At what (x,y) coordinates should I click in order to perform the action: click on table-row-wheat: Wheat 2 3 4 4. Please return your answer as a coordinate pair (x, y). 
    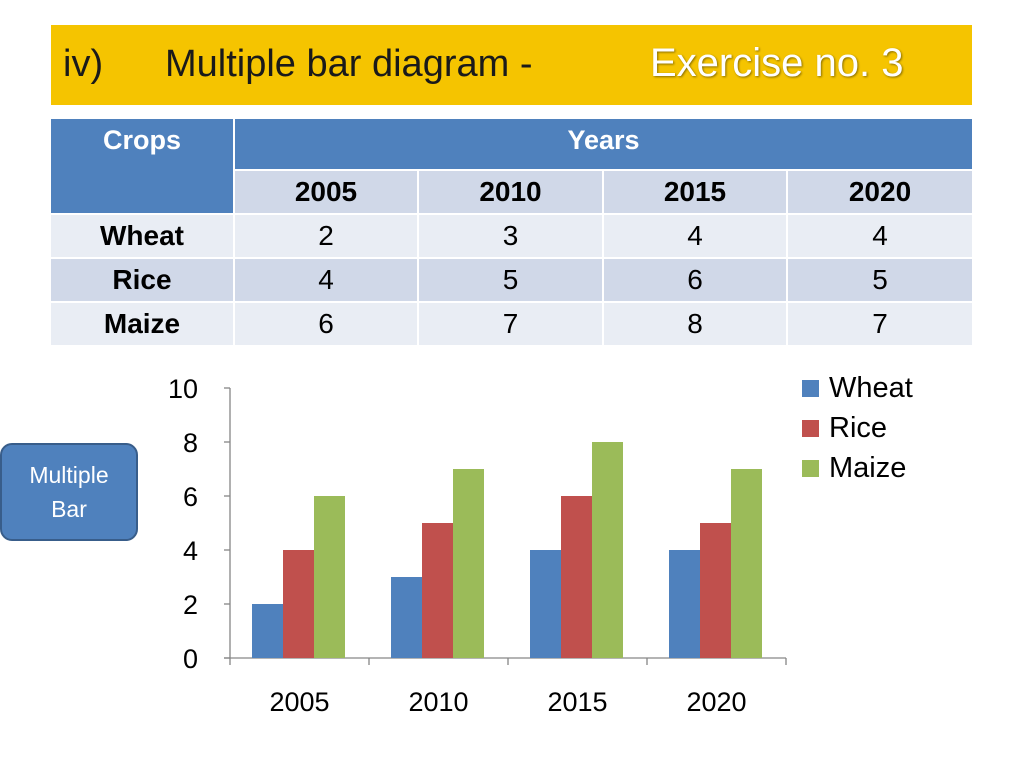
    Looking at the image, I should click on (512, 237).